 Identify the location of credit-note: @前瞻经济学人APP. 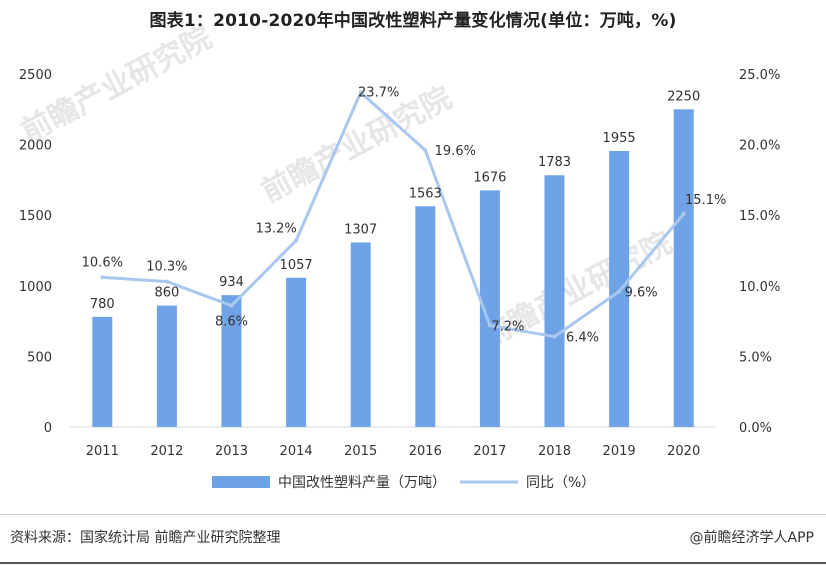
(751, 538).